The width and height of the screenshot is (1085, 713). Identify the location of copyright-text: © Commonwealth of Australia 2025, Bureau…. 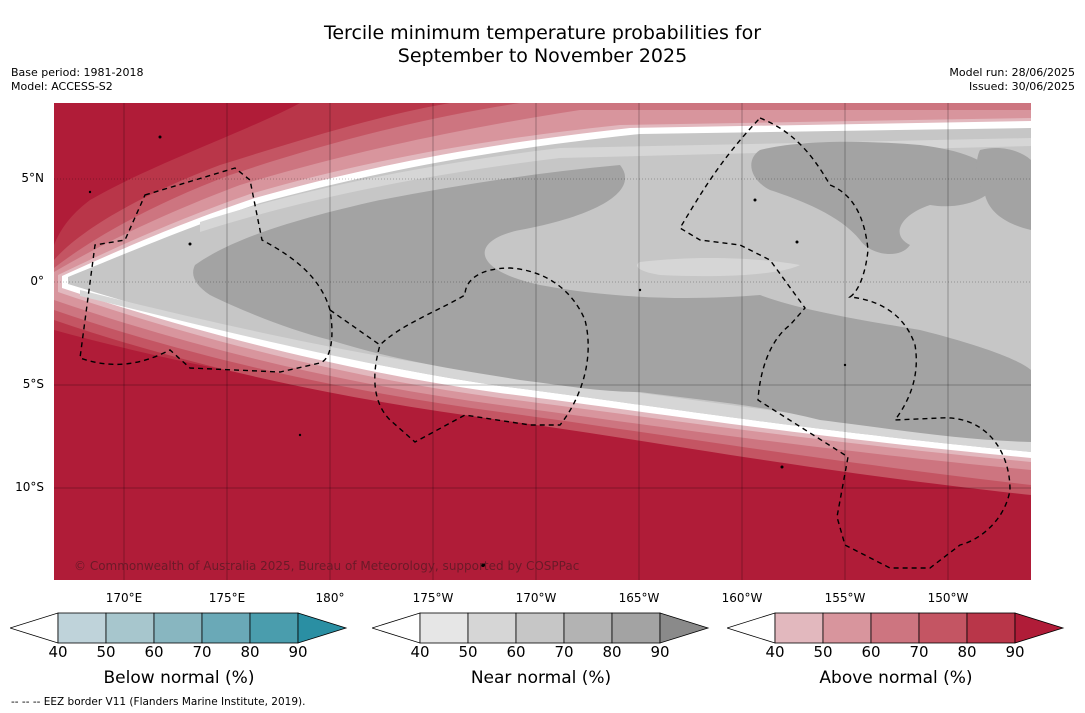
(326, 566).